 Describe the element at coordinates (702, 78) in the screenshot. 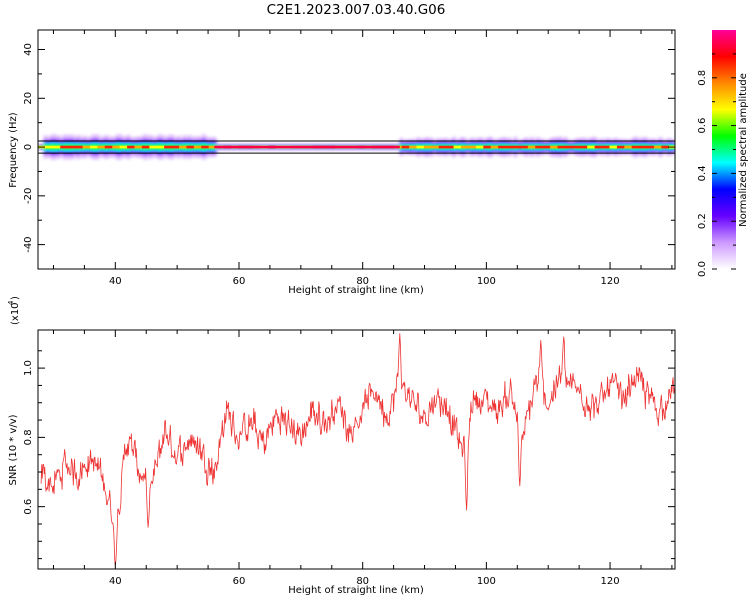

I see `colorbar-tick-label: 0.8` at that location.